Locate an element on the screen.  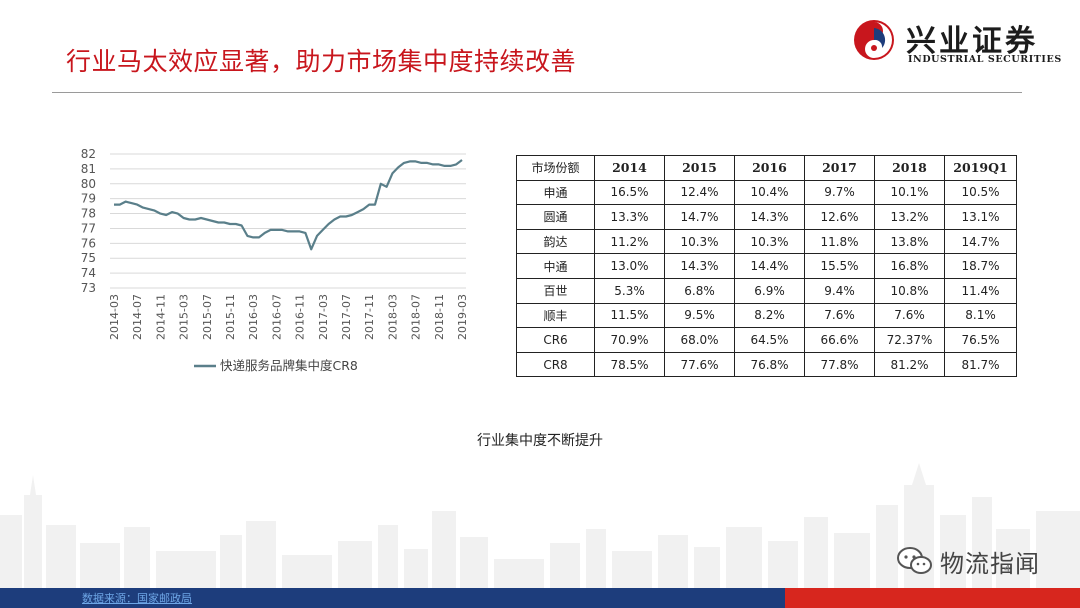
table-corner-header: 市场份额 is located at coordinates (555, 168).